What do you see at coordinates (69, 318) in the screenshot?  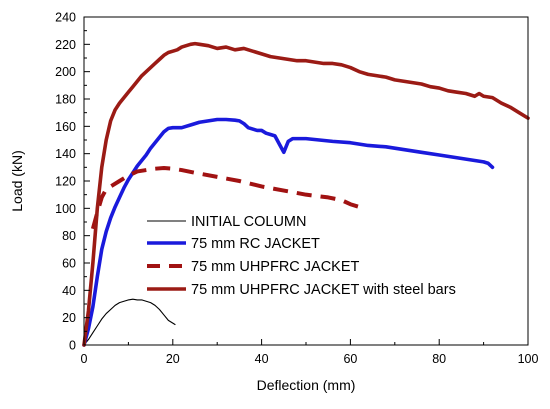 I see `y-tick-label: 20` at bounding box center [69, 318].